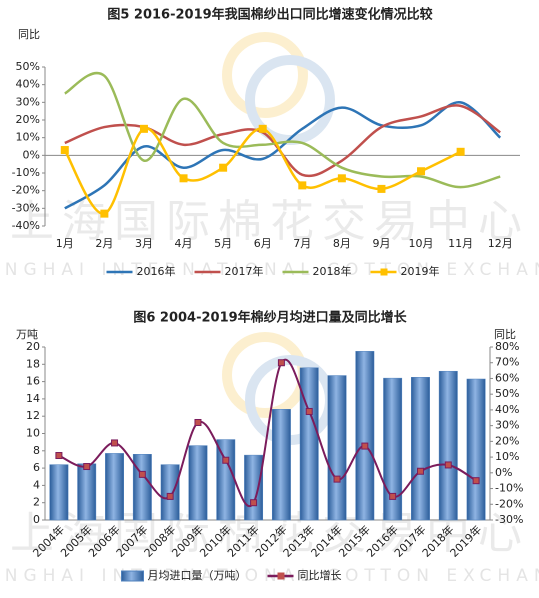 The image size is (539, 598). What do you see at coordinates (302, 243) in the screenshot?
I see `x-tick-label: 7月` at bounding box center [302, 243].